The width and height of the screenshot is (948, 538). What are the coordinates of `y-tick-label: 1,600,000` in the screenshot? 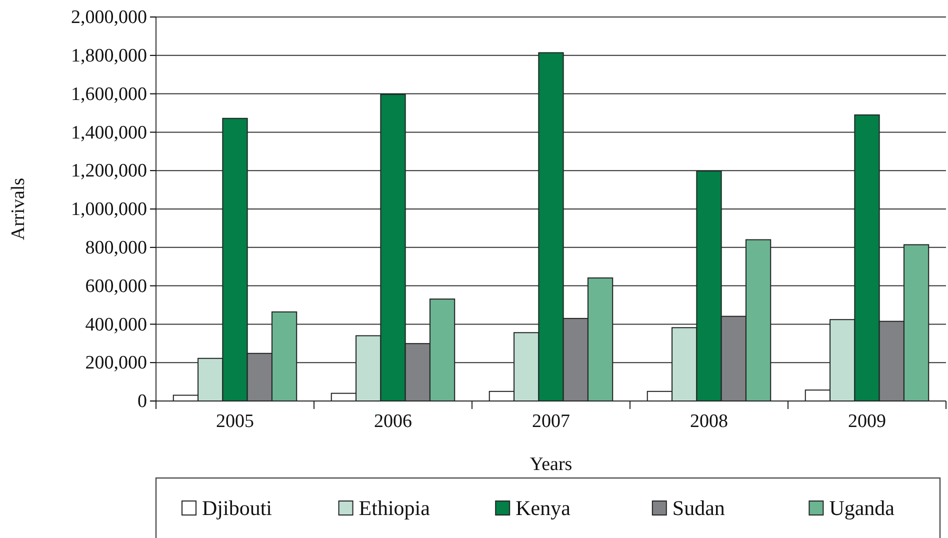 It's located at (109, 94).